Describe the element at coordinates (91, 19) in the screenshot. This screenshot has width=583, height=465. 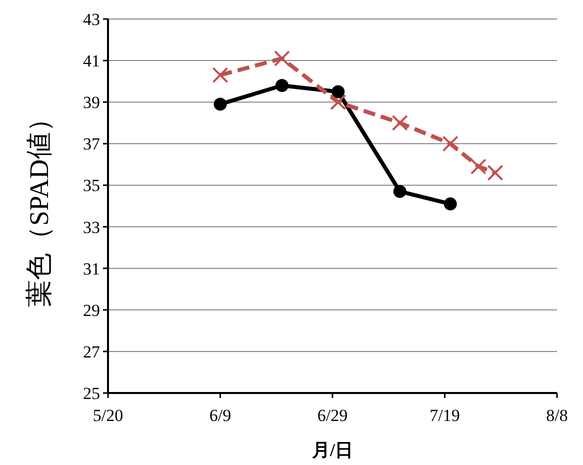
I see `y-tick-label: 43` at that location.